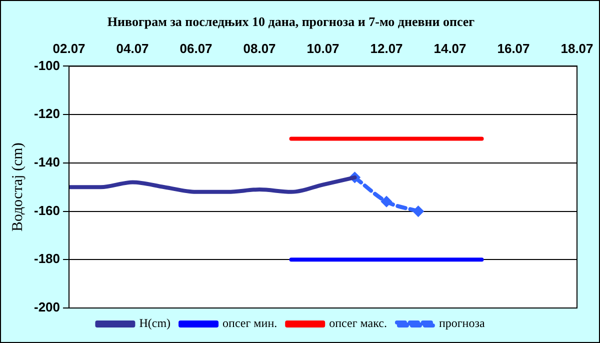  What do you see at coordinates (450, 48) in the screenshot?
I see `x-tick-label: 14.07` at bounding box center [450, 48].